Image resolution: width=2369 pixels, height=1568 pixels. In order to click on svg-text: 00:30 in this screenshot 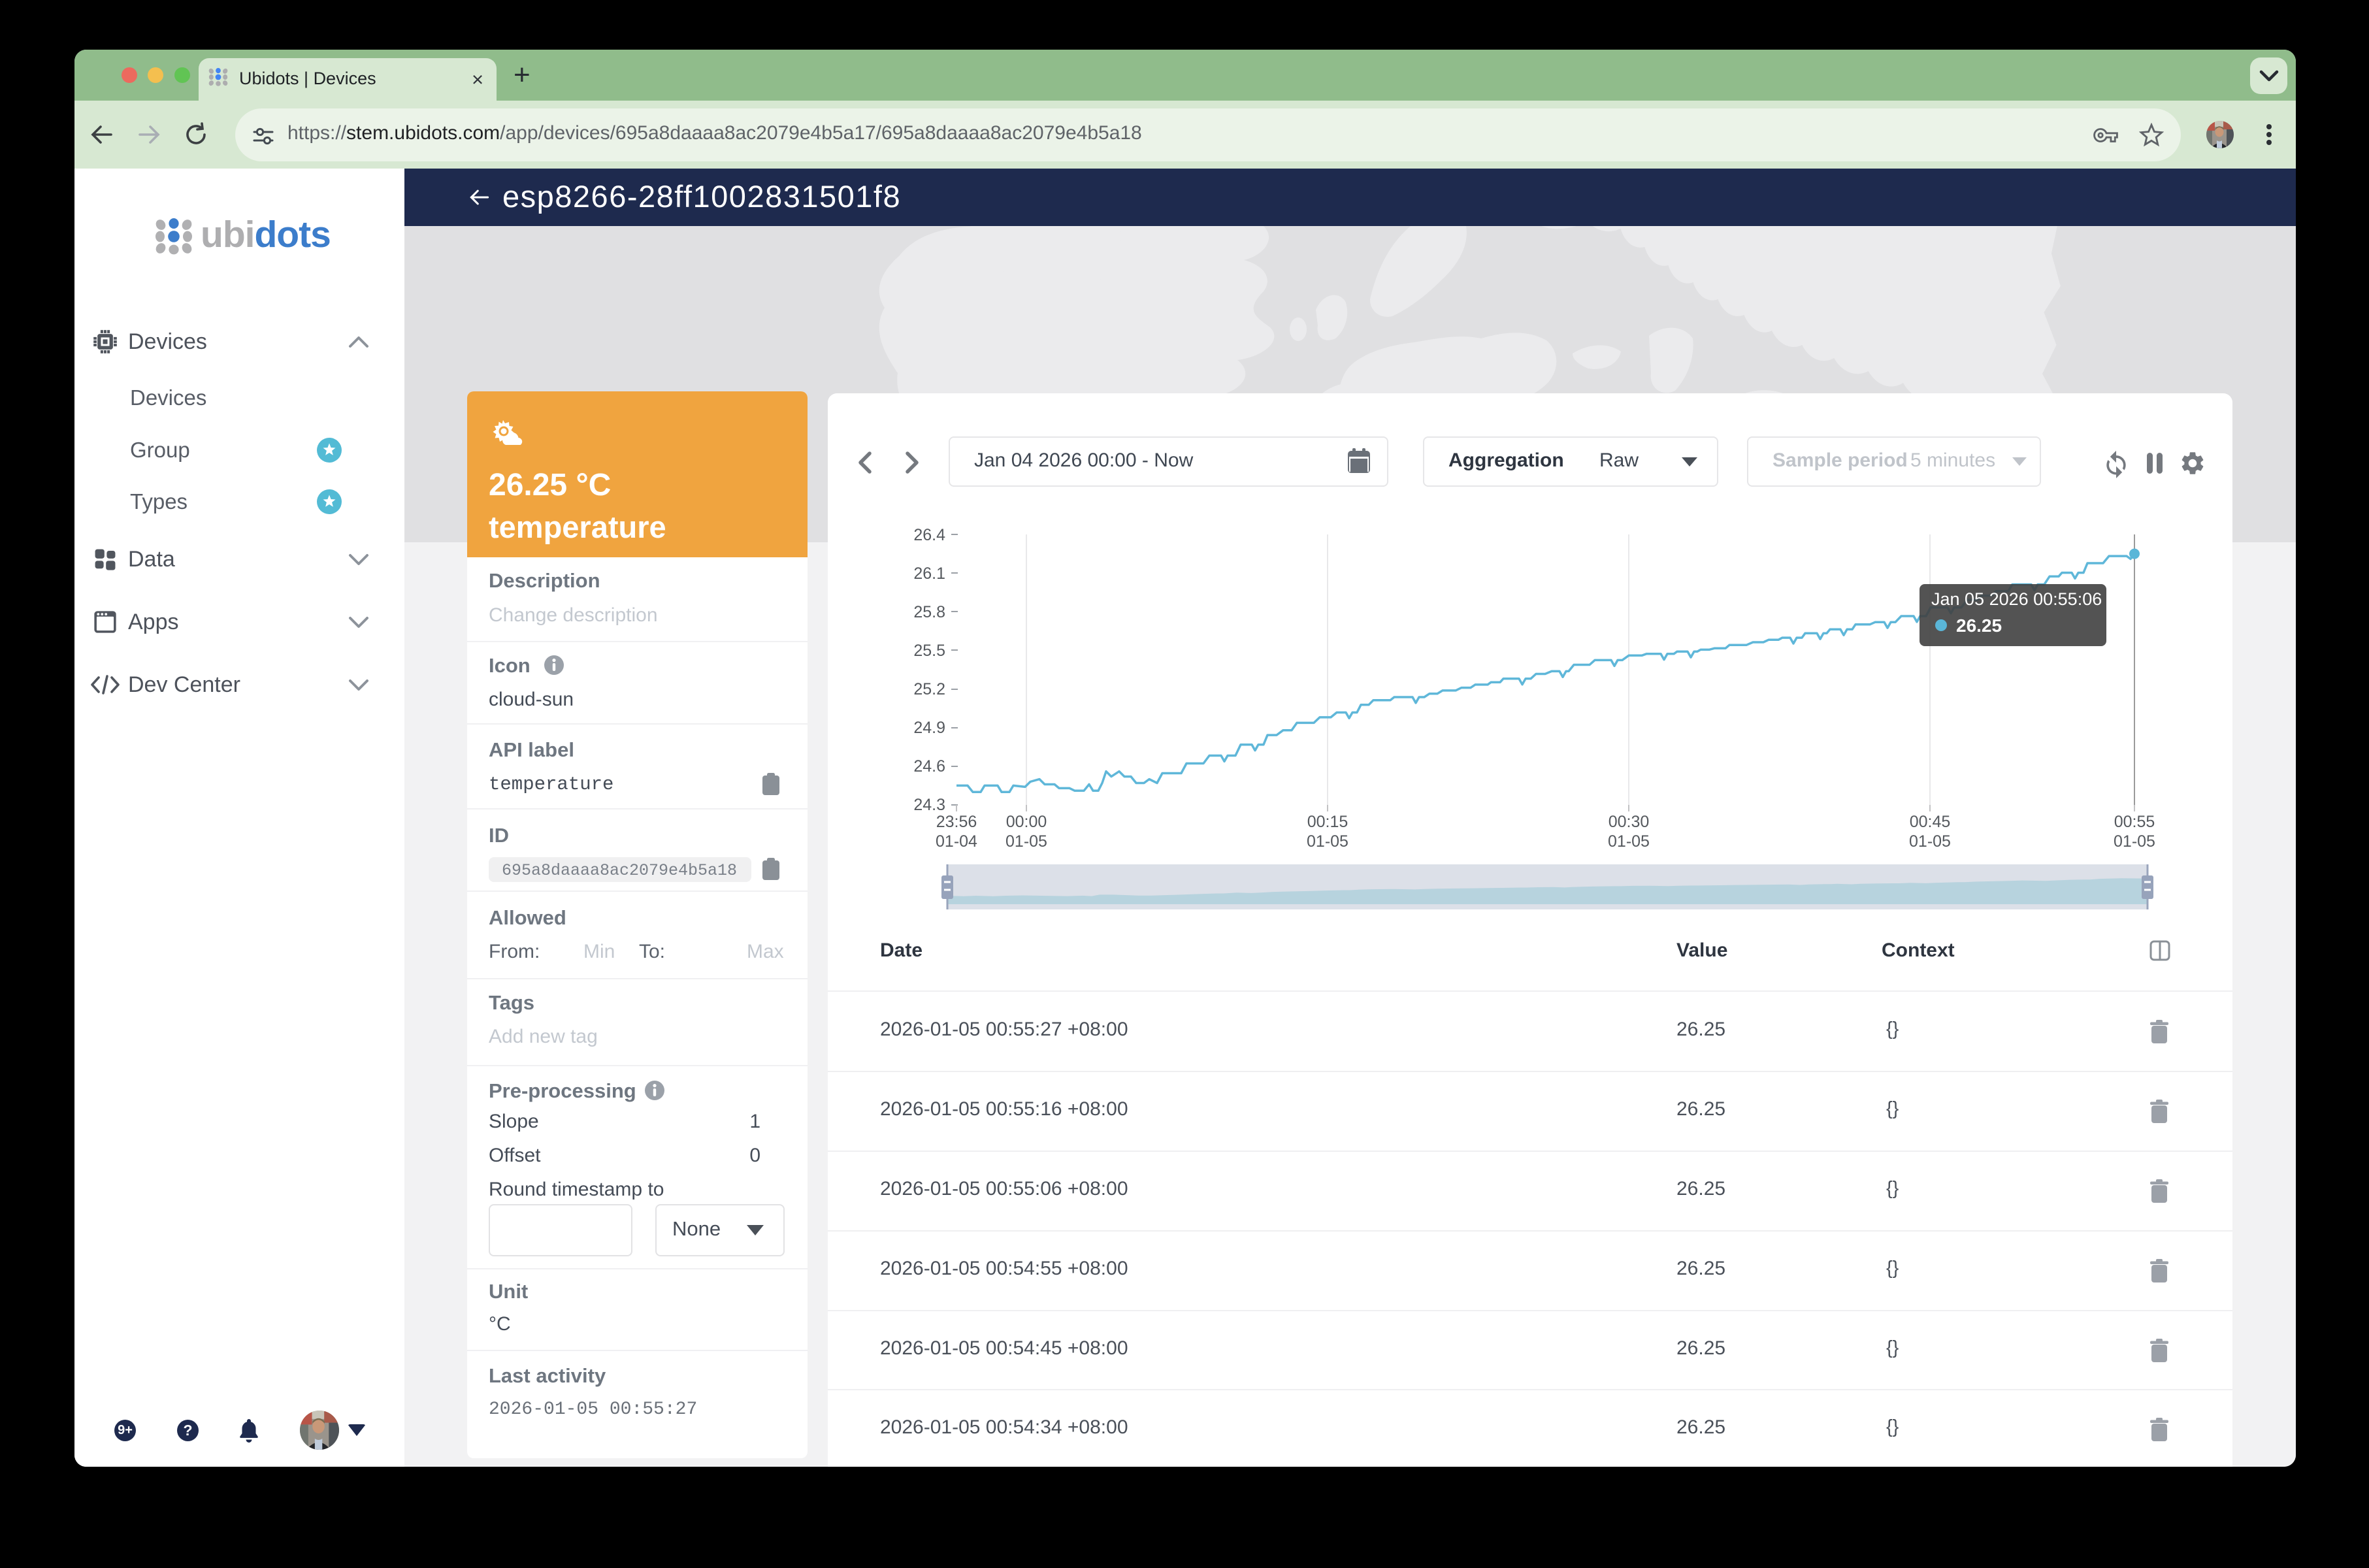, I will do `click(1629, 822)`.